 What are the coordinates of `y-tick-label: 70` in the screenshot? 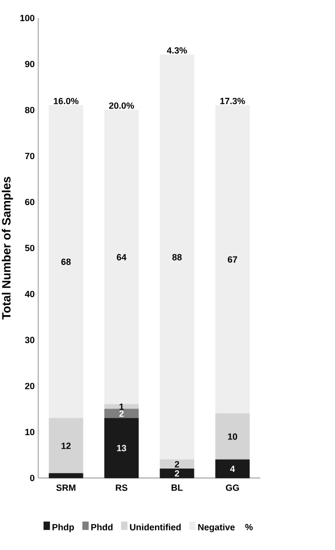 It's located at (29, 156).